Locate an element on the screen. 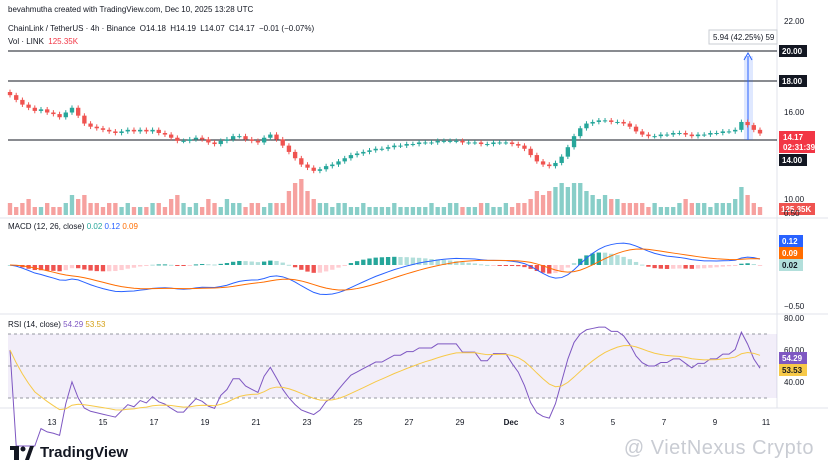 This screenshot has width=828, height=473. macd-tag is located at coordinates (791, 241).